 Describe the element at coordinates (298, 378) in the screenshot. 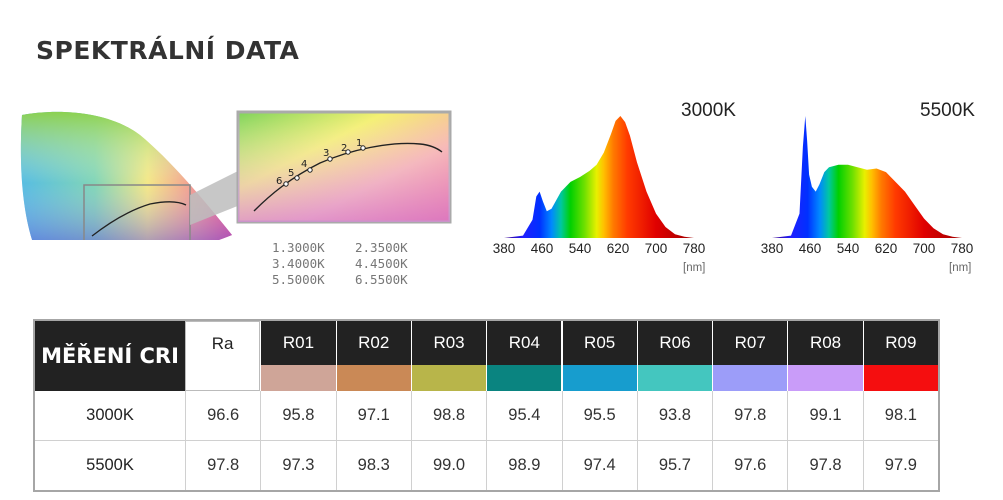

I see `color-swatch-r01` at that location.